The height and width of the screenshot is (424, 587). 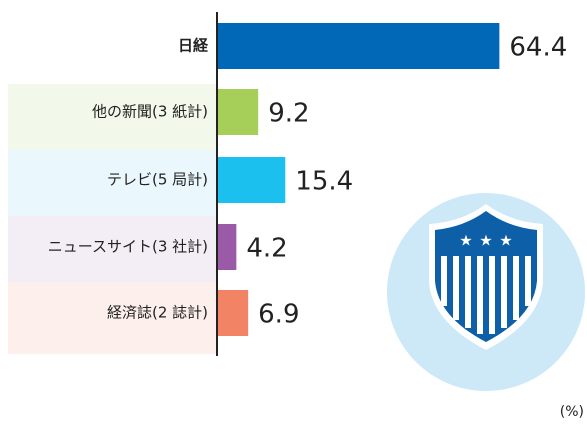 I want to click on category-label: 他の新聞(3 紙計), so click(x=150, y=112).